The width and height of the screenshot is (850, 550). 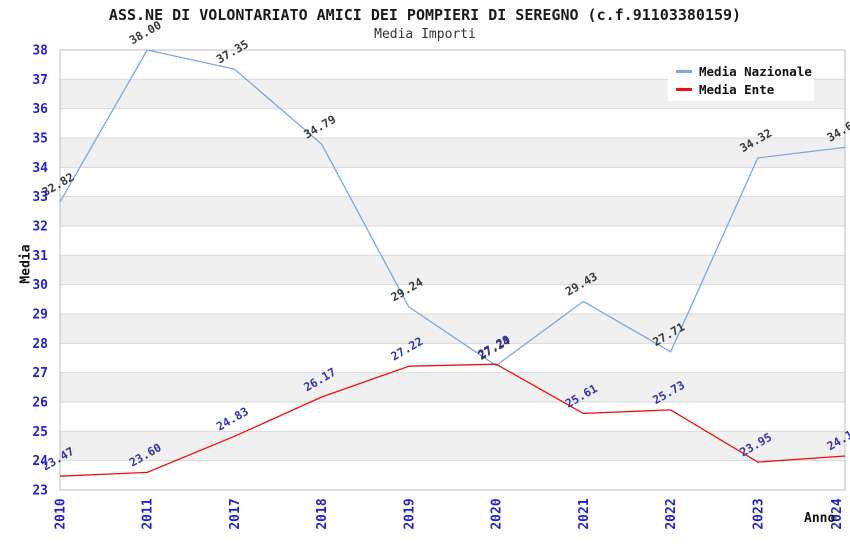 What do you see at coordinates (40, 256) in the screenshot?
I see `svg-text: 31` at bounding box center [40, 256].